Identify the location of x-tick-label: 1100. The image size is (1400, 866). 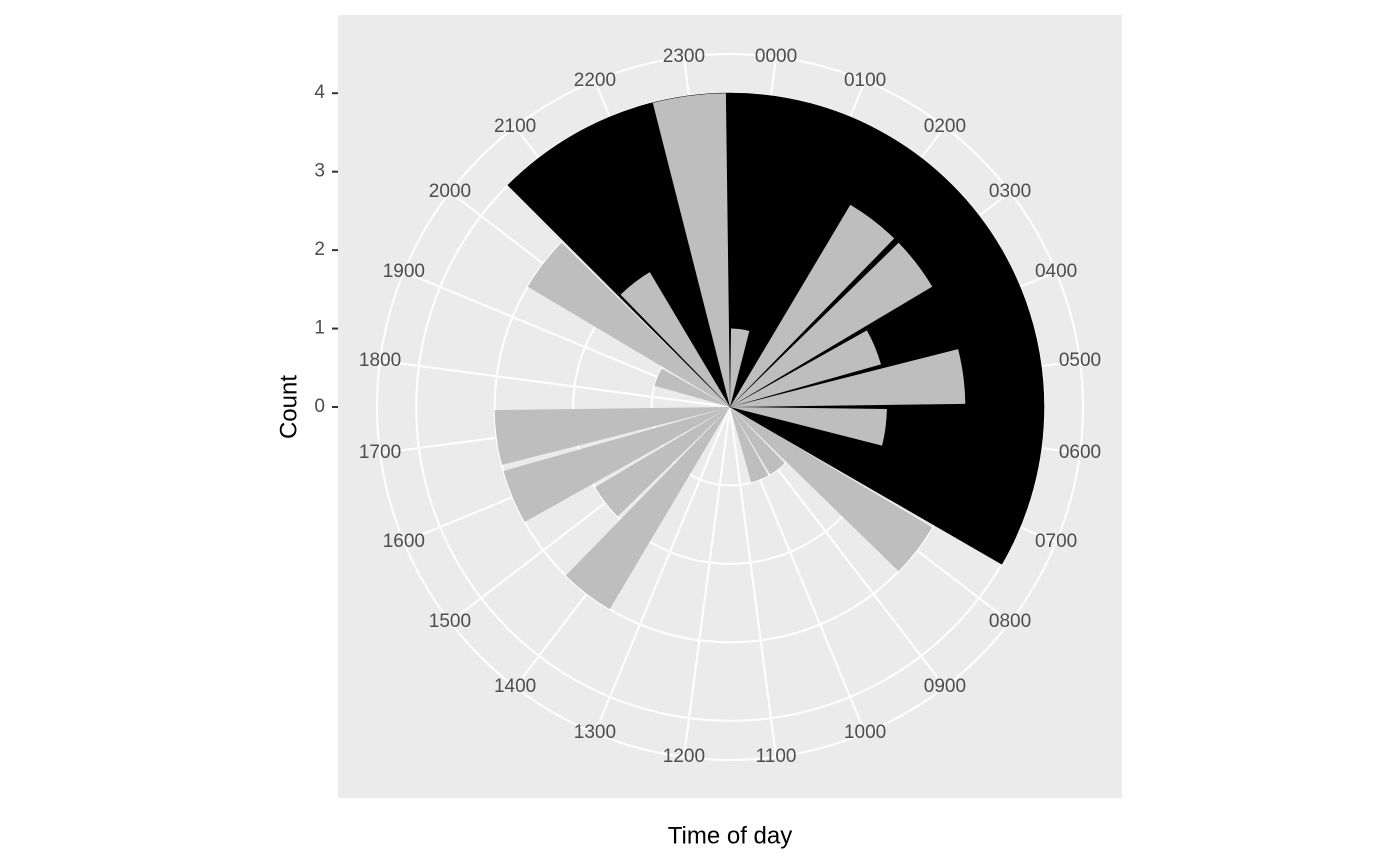
(776, 756).